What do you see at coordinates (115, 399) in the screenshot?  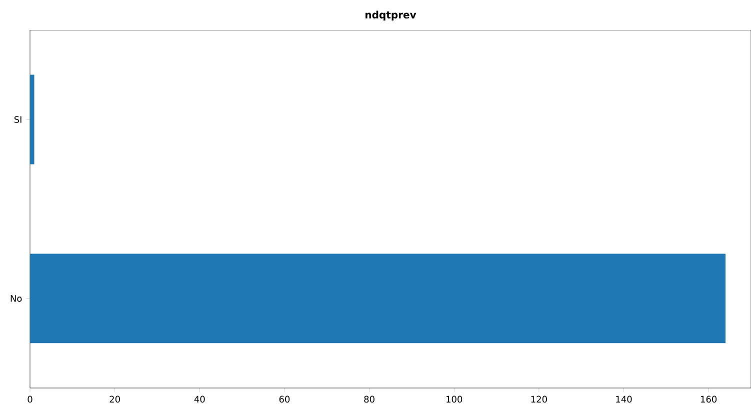 I see `x-tick-label: 20` at bounding box center [115, 399].